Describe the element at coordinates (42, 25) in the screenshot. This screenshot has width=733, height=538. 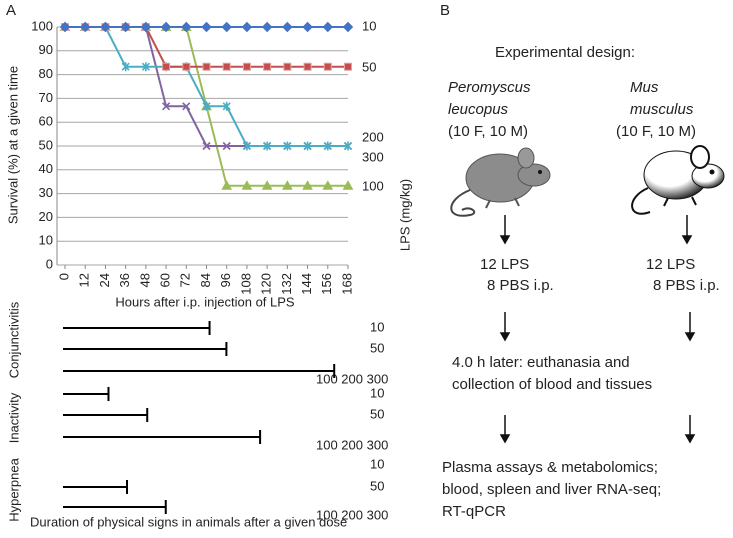
I see `y-tick-label: 100` at that location.